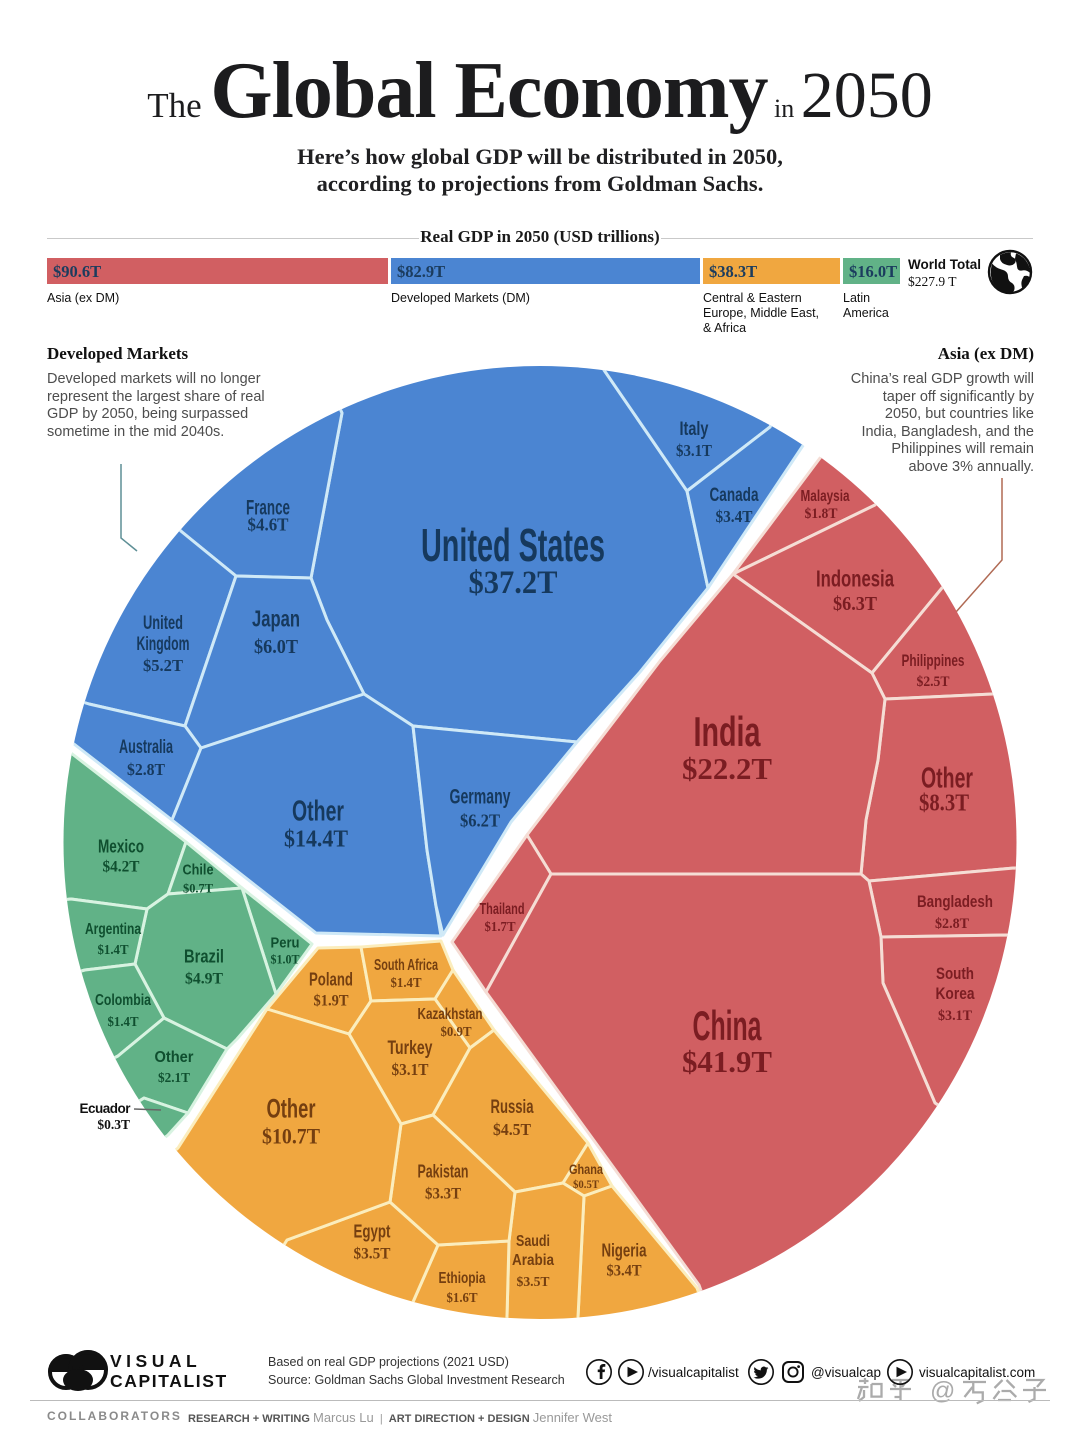 The height and width of the screenshot is (1436, 1080). I want to click on svg-text: Korea, so click(955, 993).